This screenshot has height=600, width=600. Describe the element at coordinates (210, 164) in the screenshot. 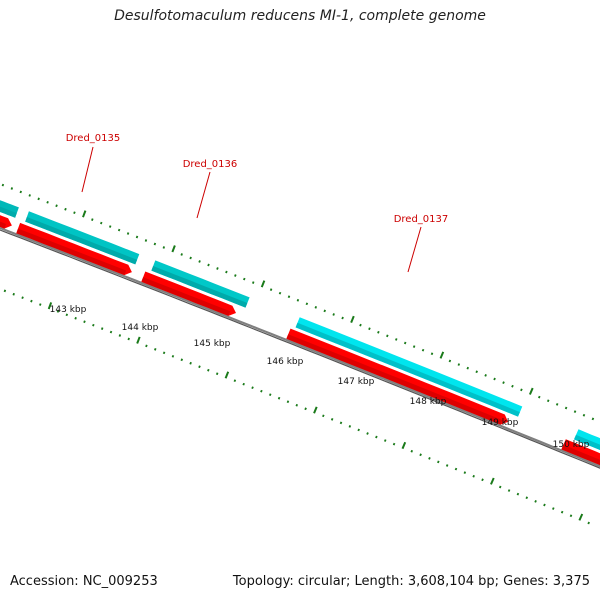

I see `gene-label: Dred_0136` at that location.